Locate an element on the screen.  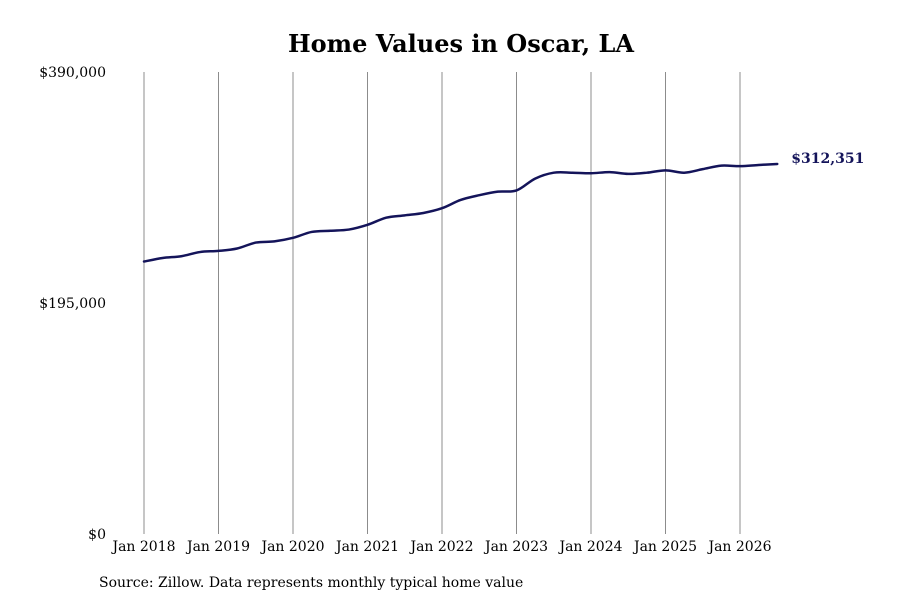
home-value-line is located at coordinates (460, 212).